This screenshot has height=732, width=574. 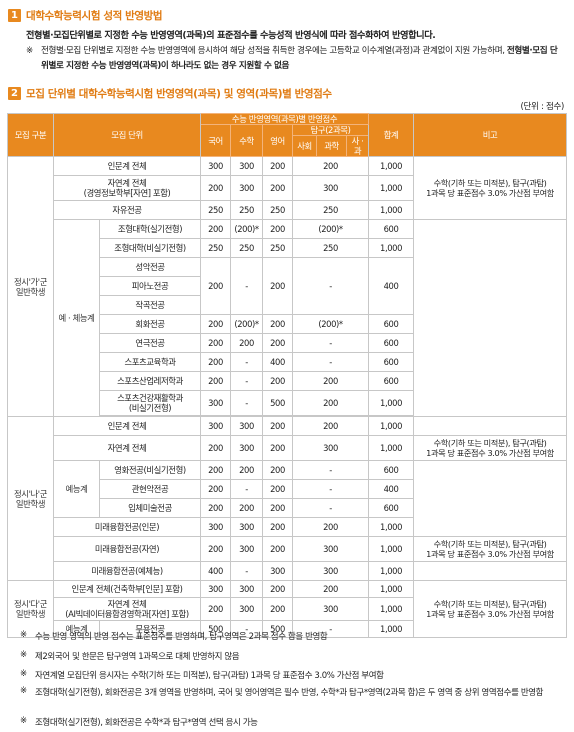 What do you see at coordinates (14, 15) in the screenshot?
I see `section-number-badge: 1` at bounding box center [14, 15].